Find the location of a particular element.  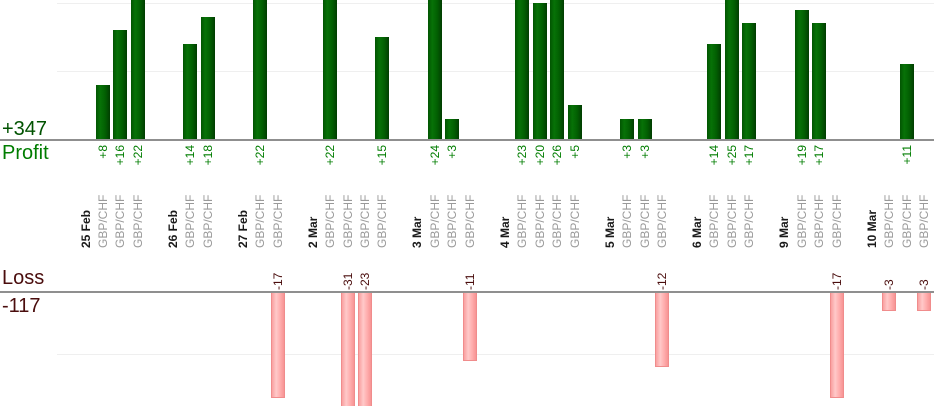

profit-total: +347 is located at coordinates (25, 129).